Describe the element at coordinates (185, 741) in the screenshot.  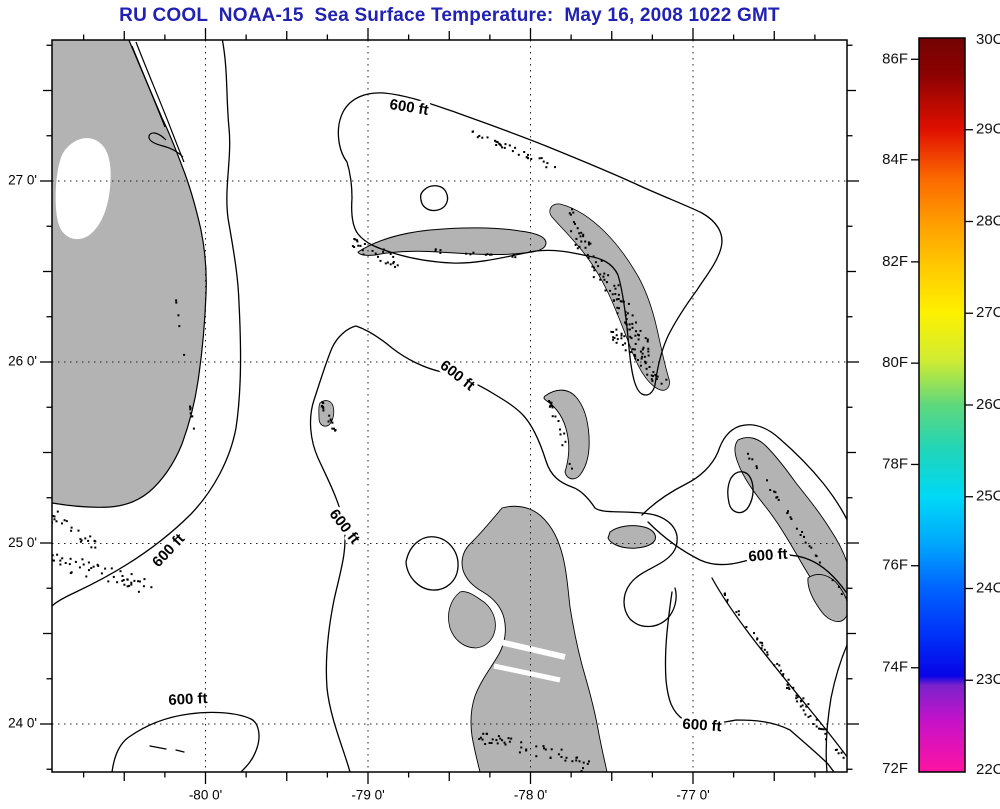
I see `cay-sal-bank-600ft-contour` at that location.